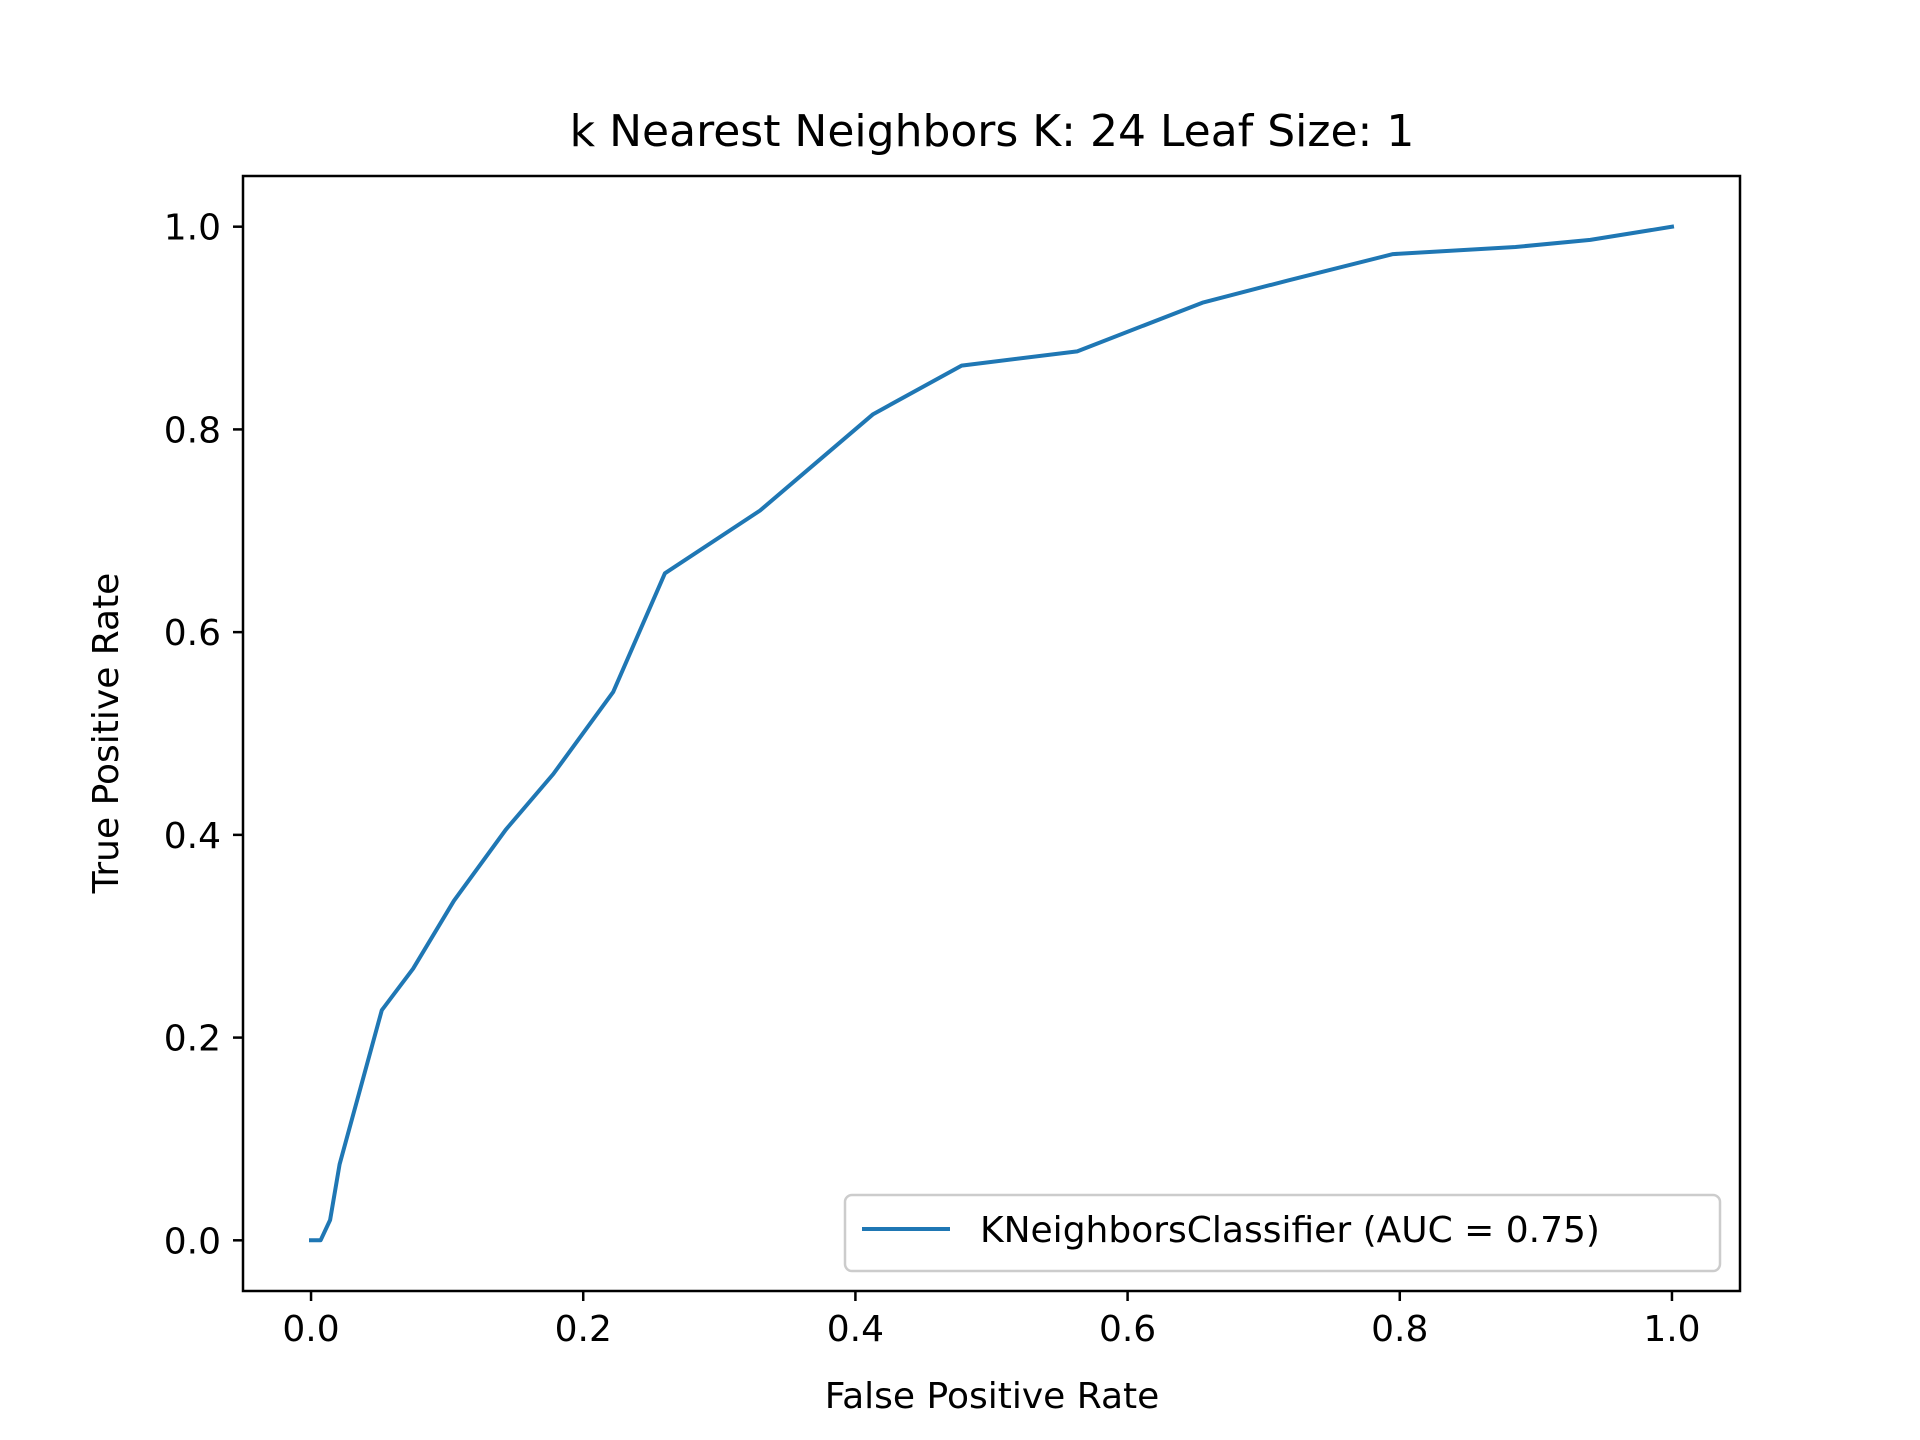 Image resolution: width=1920 pixels, height=1440 pixels. I want to click on legend: KNeighborsClassifier (AUC = 0.75), so click(1282, 1233).